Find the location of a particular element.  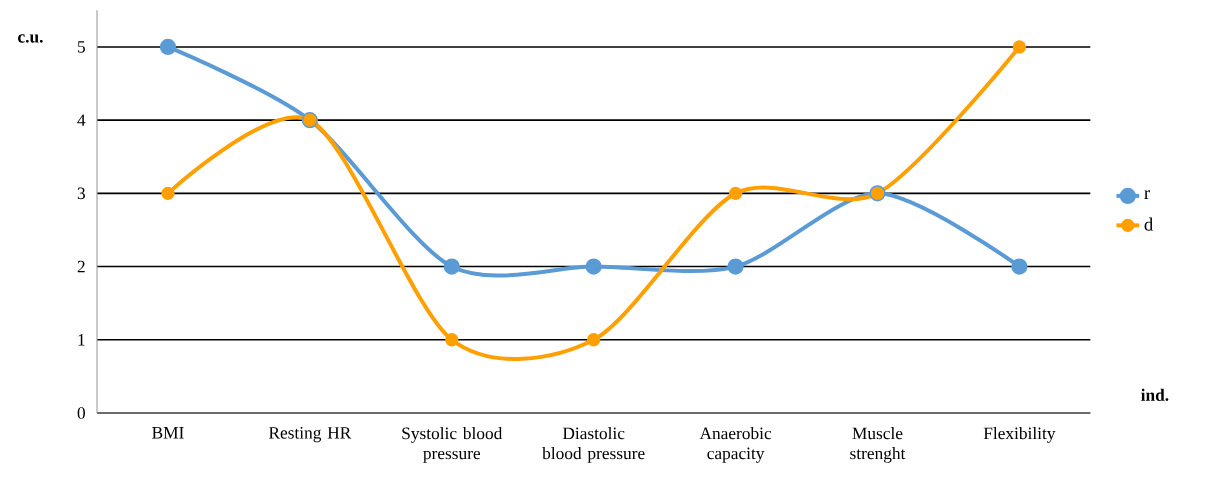

x-tick-label: Muscle strenght is located at coordinates (878, 445).